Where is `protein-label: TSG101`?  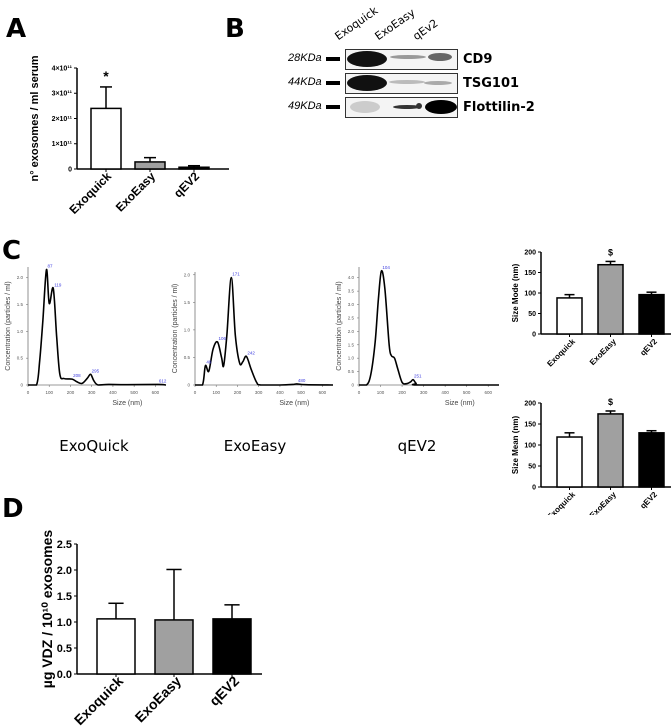
protein-label: TSG101 is located at coordinates (491, 83).